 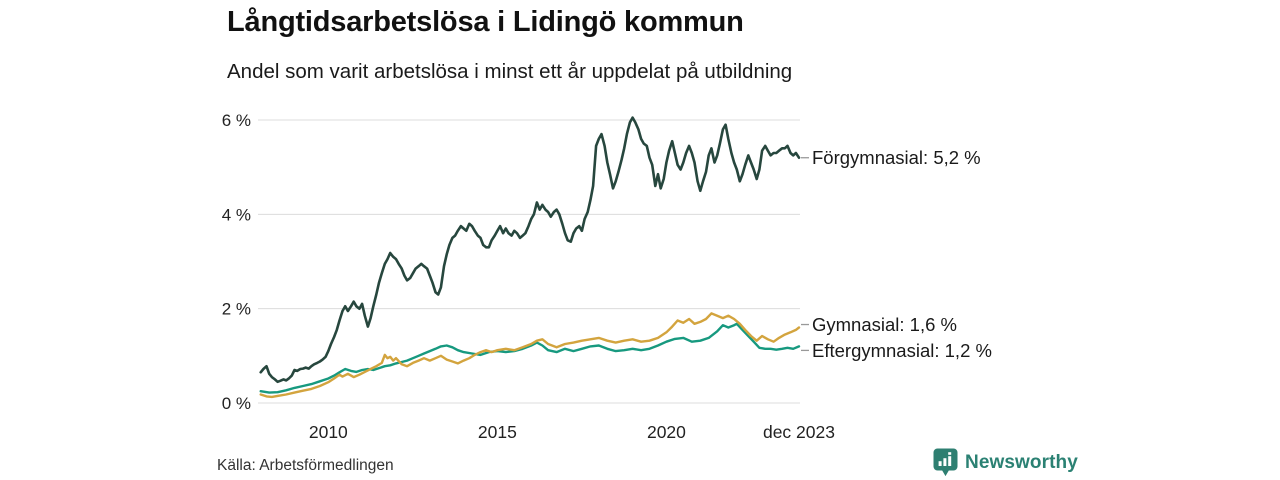 I want to click on y-tick-label: 0 %, so click(x=236, y=403).